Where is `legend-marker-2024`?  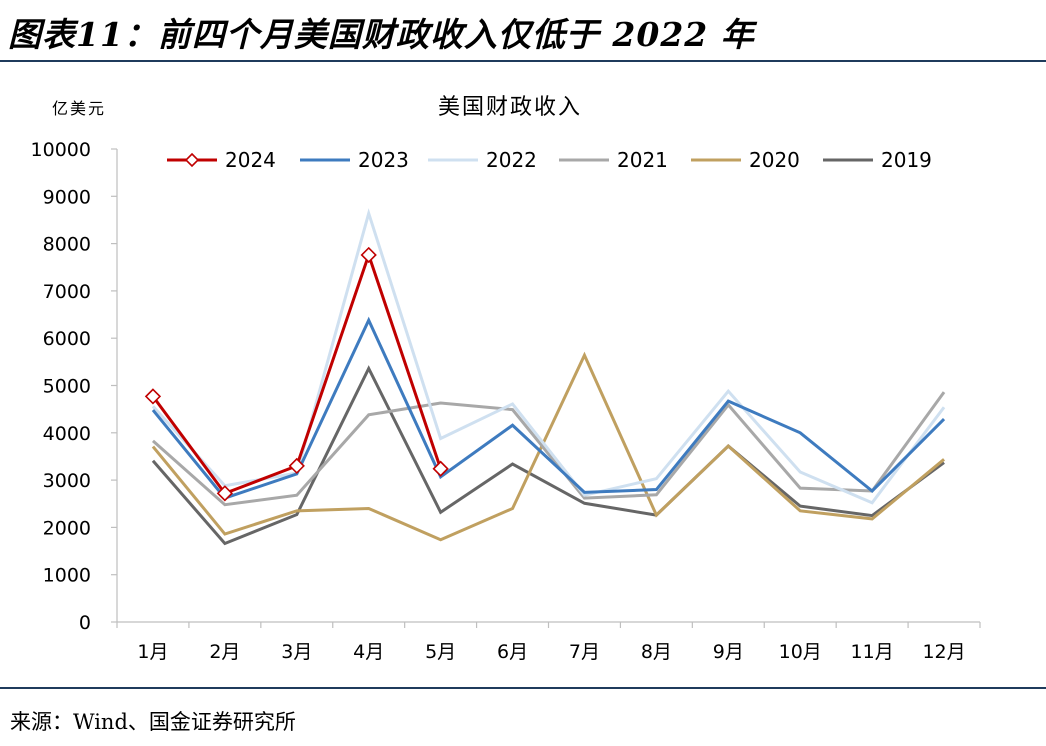
legend-marker-2024 is located at coordinates (192, 160).